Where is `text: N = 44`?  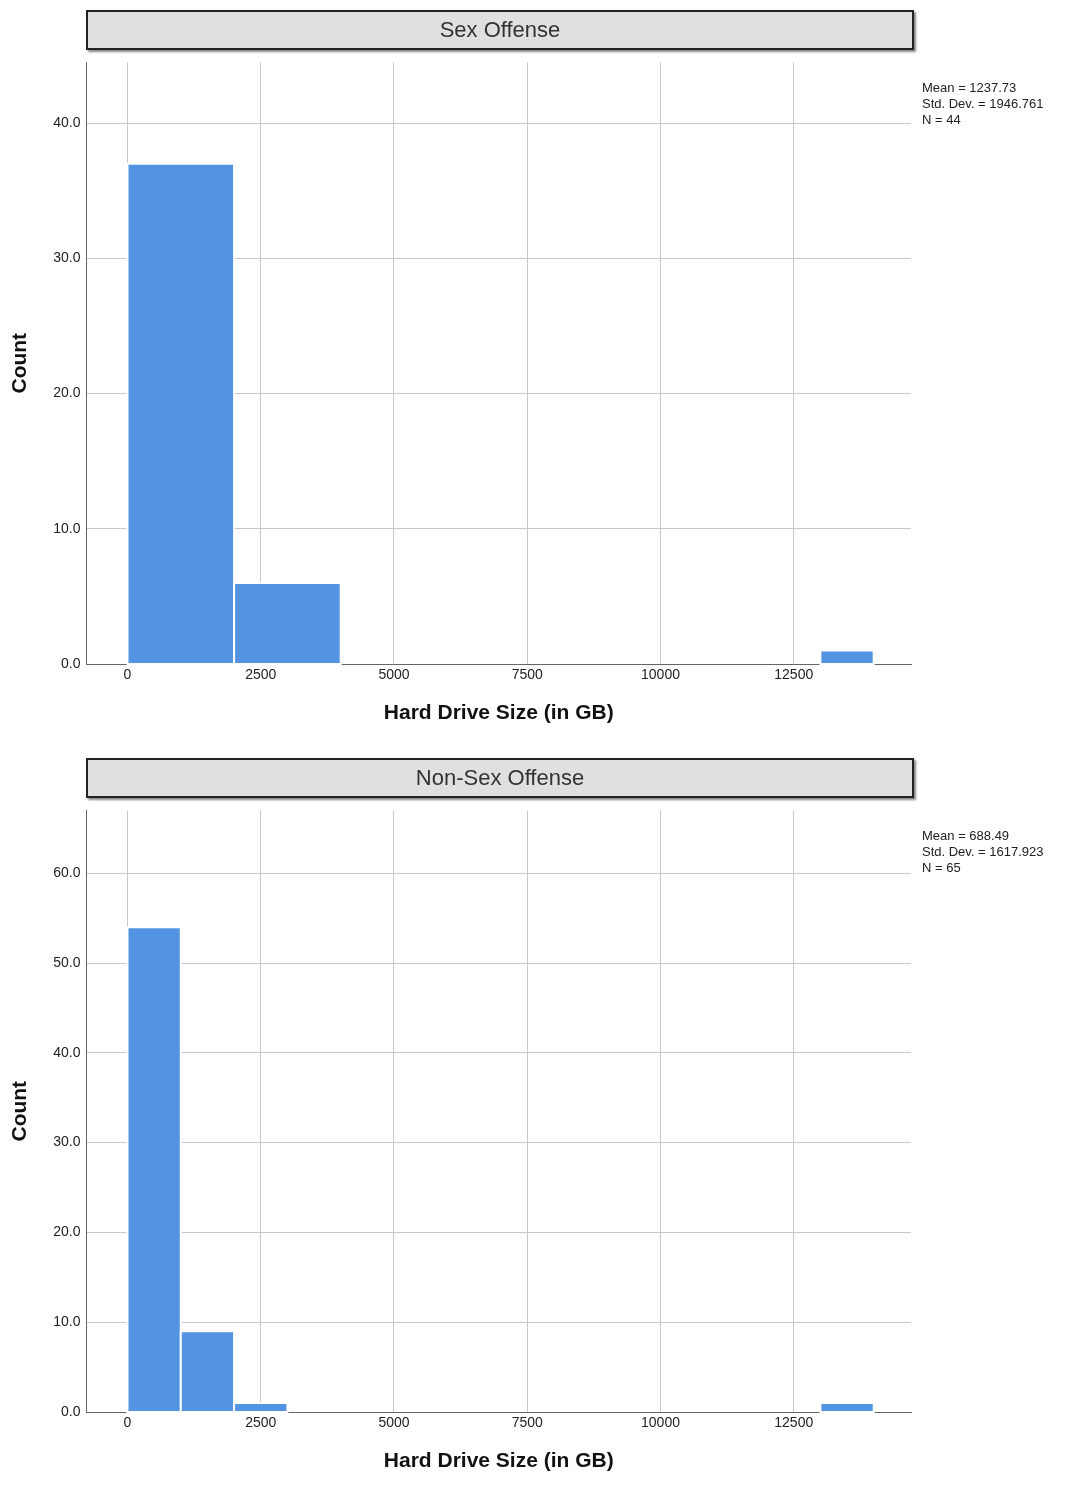
text: N = 44 is located at coordinates (942, 120).